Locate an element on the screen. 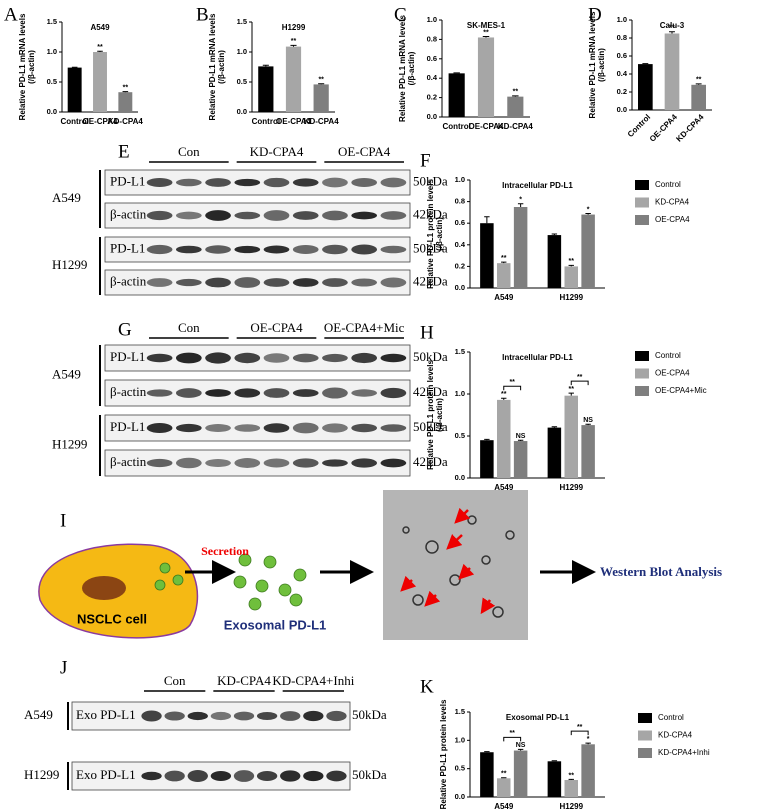  cell-line-label: A549 is located at coordinates (66, 197).